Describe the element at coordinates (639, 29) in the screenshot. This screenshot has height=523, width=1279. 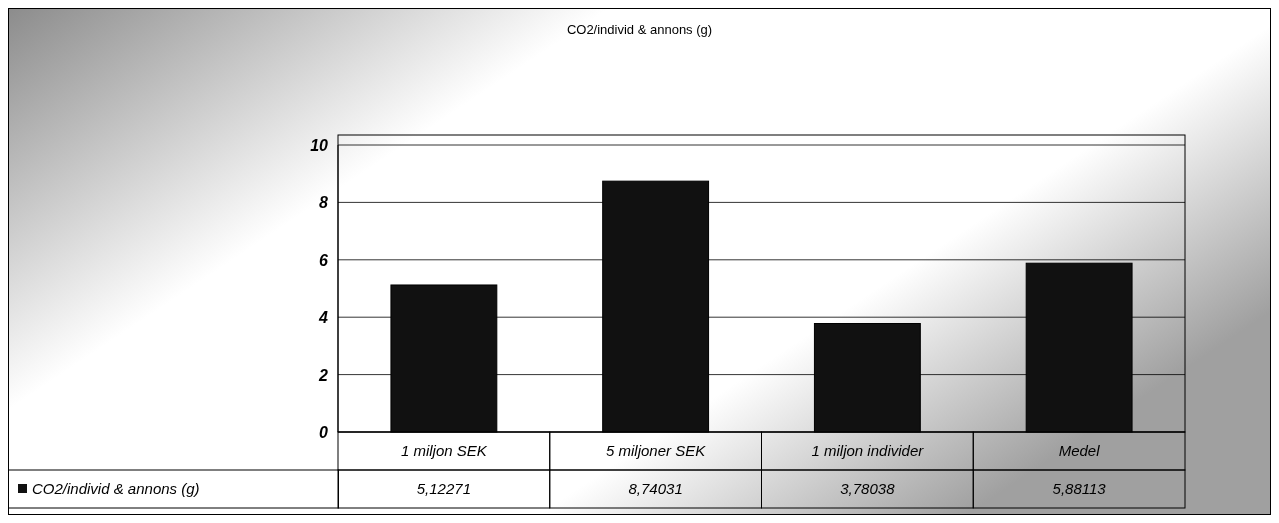
I see `chart-title: CO2/individ & annons (g)` at that location.